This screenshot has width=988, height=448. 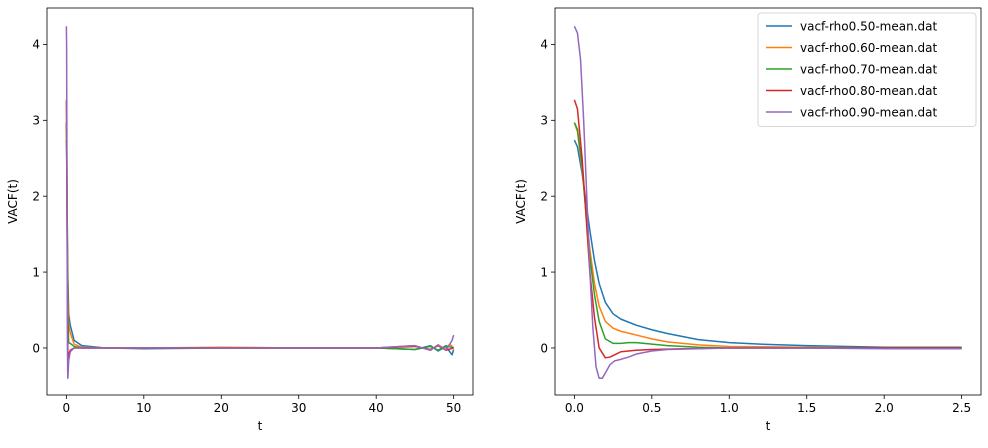 I want to click on legend-box, so click(x=867, y=69).